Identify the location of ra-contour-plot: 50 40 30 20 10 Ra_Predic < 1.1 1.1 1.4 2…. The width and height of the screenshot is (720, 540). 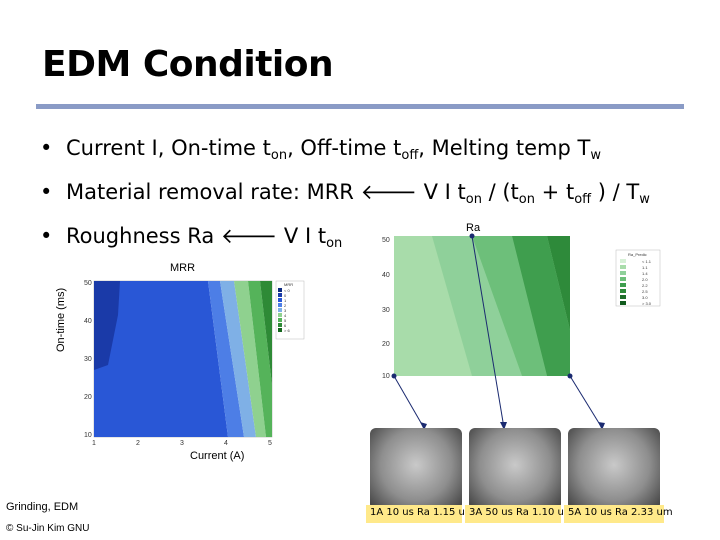
(521, 331).